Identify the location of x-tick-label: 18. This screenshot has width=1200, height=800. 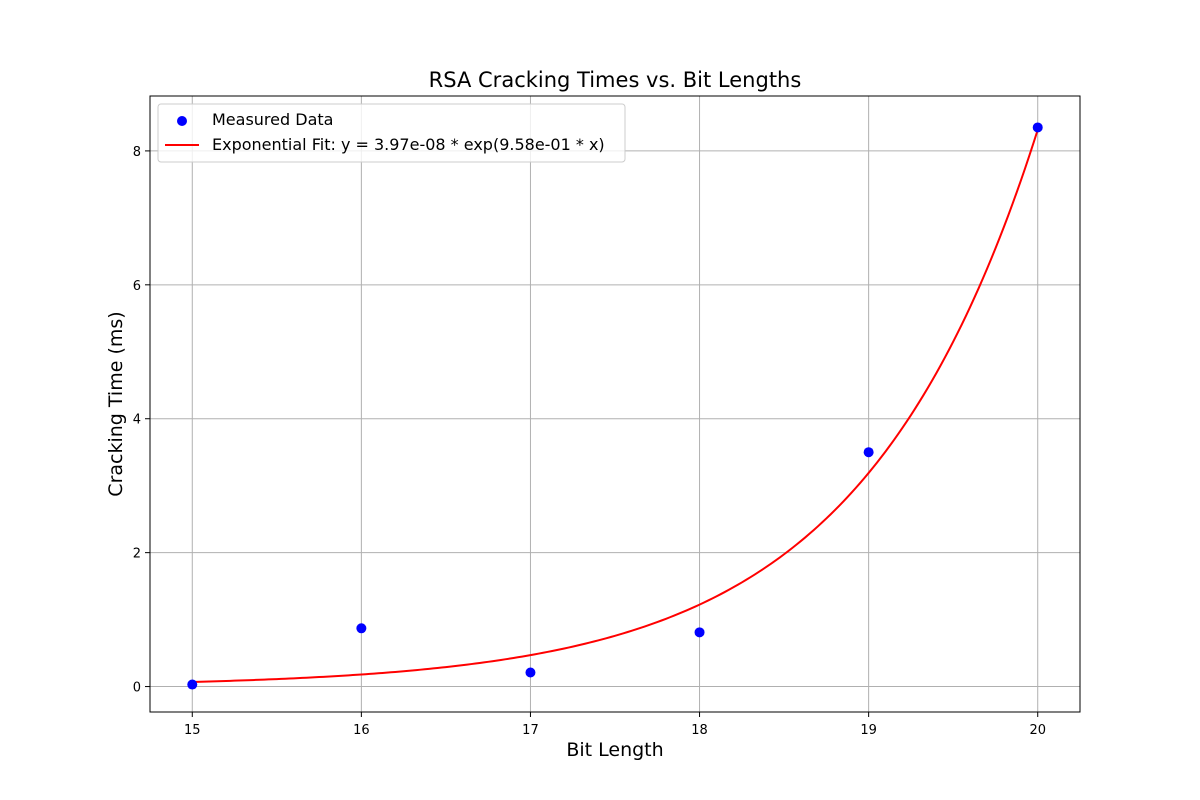
(699, 730).